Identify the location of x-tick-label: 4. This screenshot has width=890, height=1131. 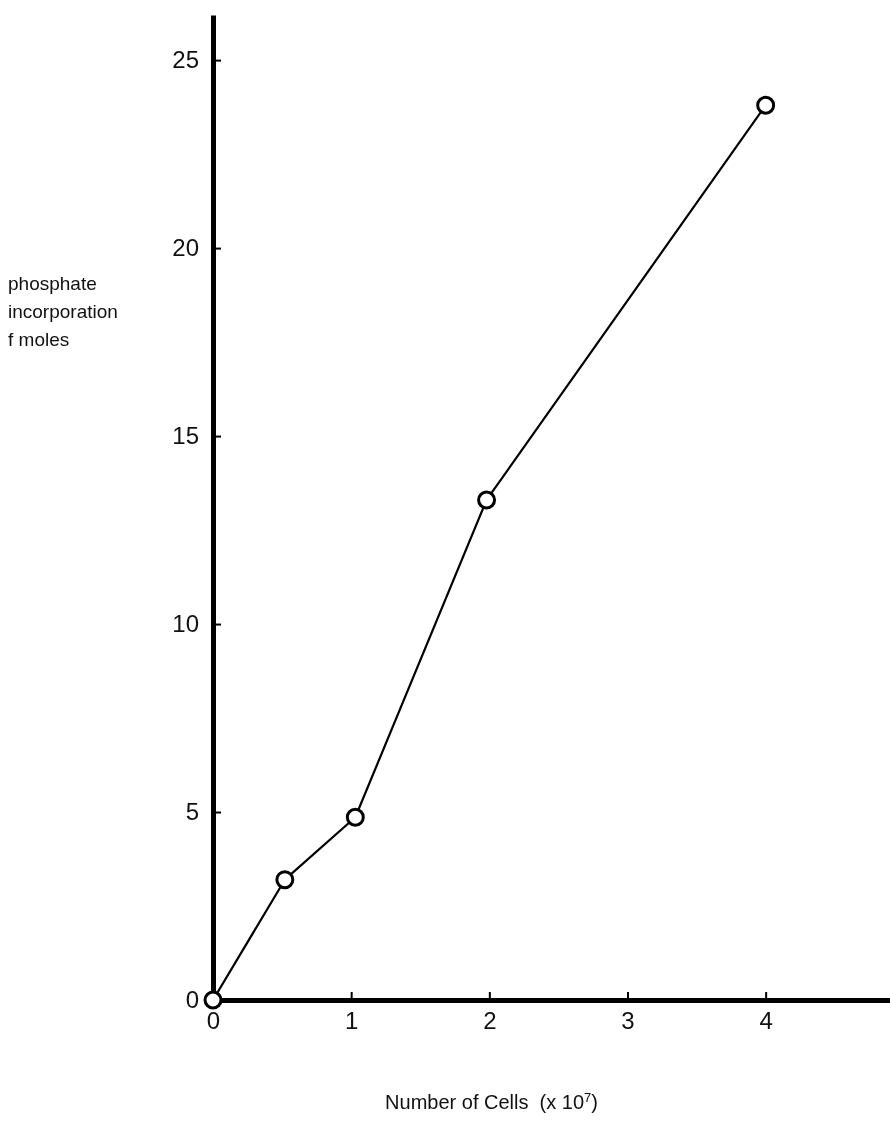
(766, 1021).